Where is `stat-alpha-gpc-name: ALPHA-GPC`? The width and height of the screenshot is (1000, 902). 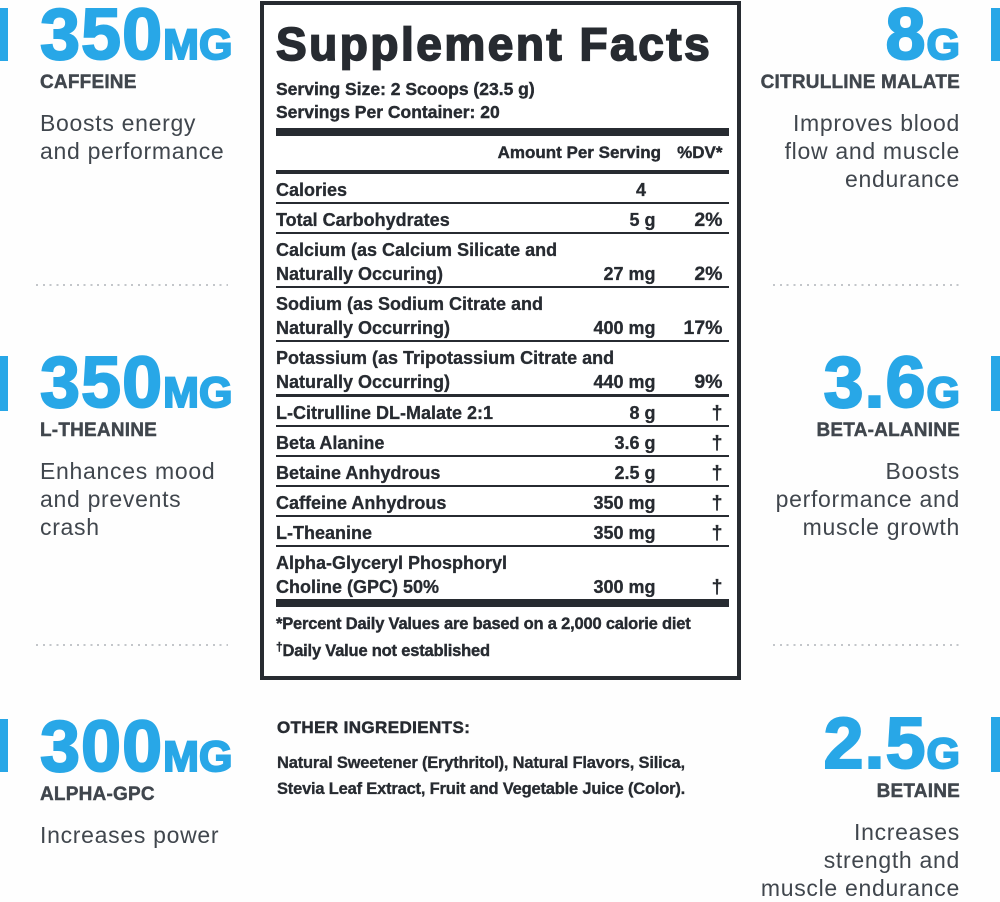
stat-alpha-gpc-name: ALPHA-GPC is located at coordinates (97, 794).